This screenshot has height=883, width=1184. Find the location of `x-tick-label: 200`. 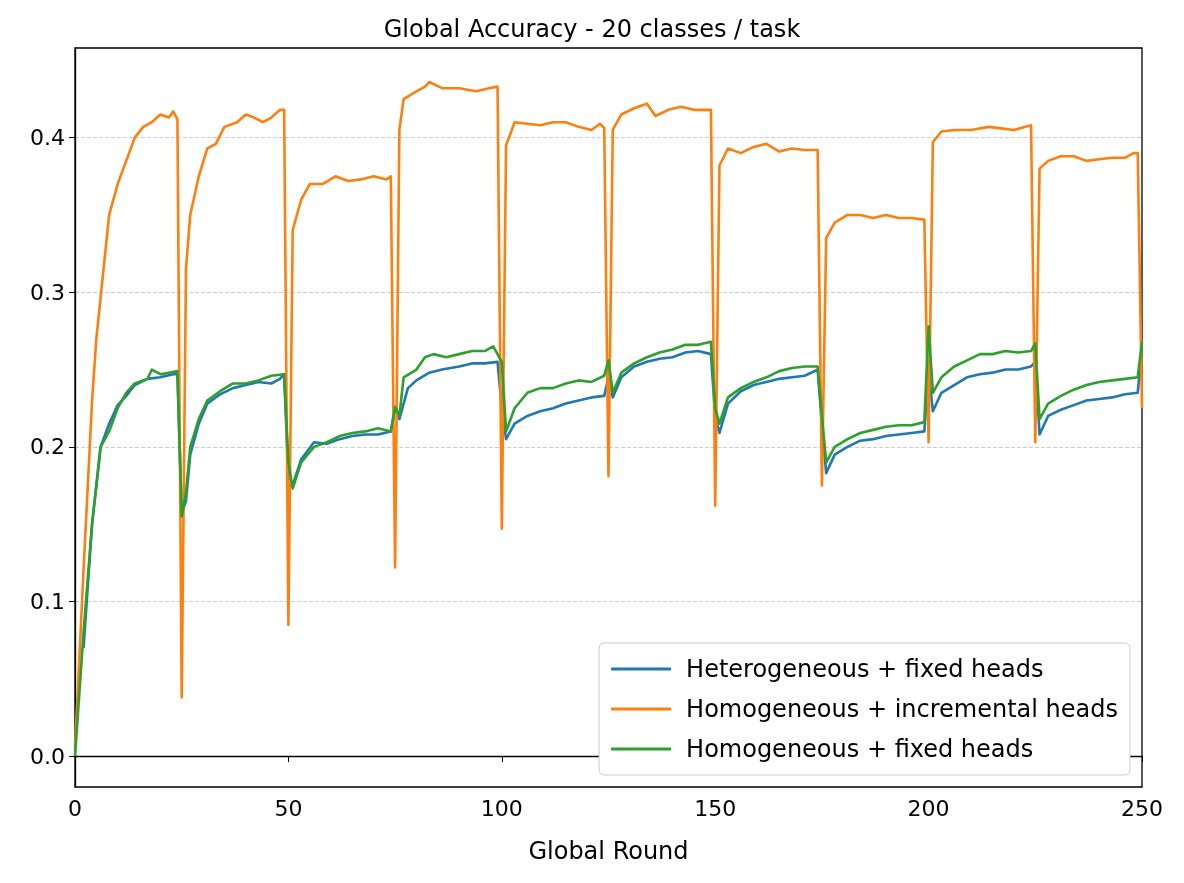

x-tick-label: 200 is located at coordinates (928, 808).